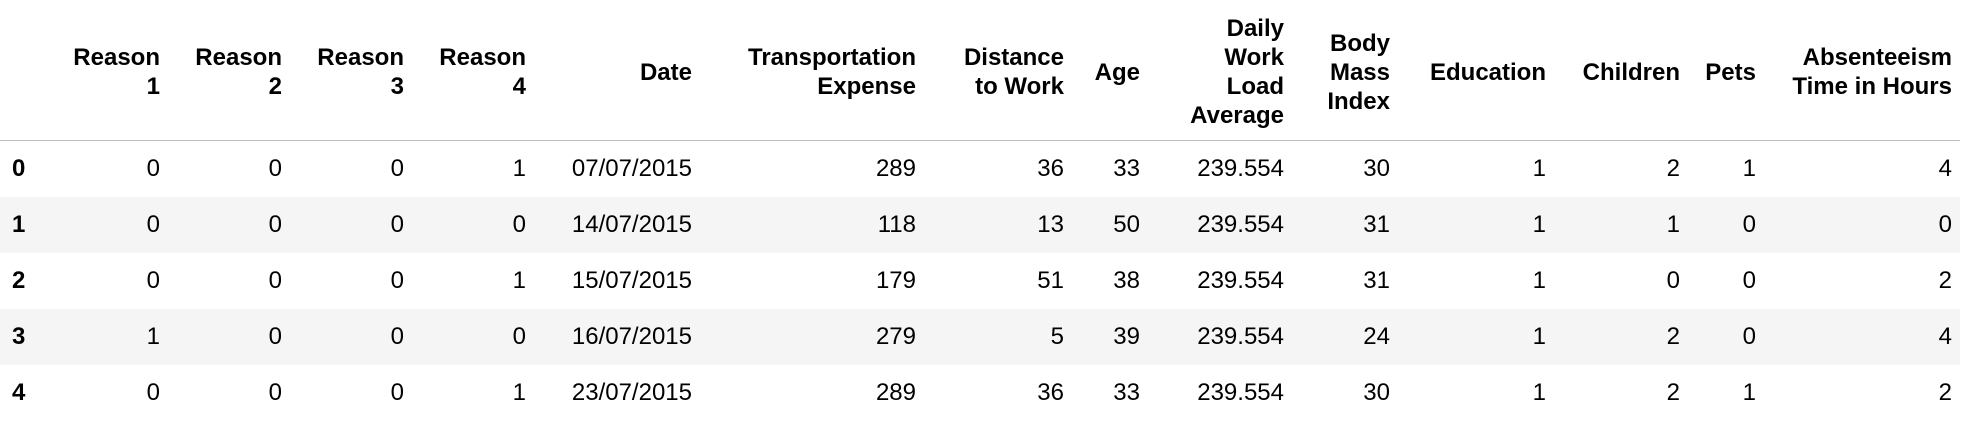  I want to click on cell-body-mass-index: 24, so click(1376, 336).